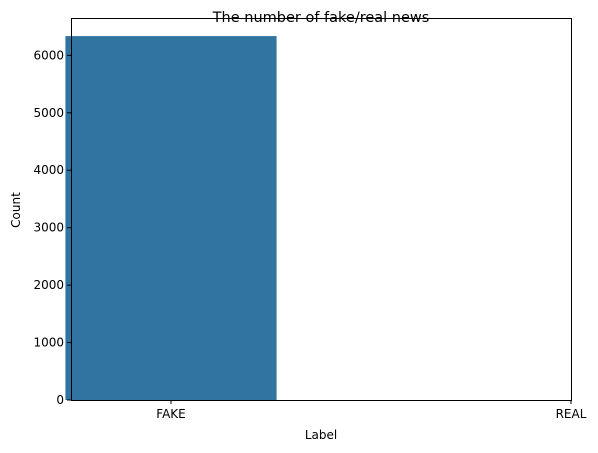 This screenshot has width=598, height=453. I want to click on y-tick-label: 5000, so click(48, 113).